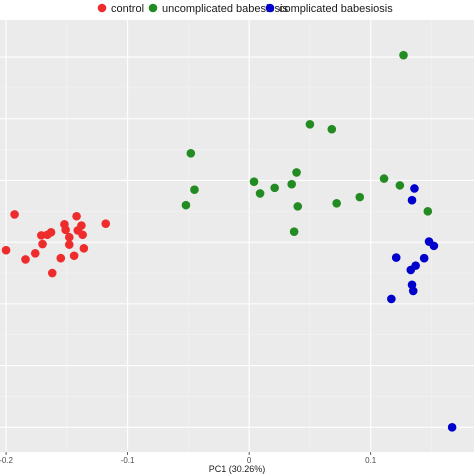  I want to click on x-tick-label: 0, so click(249, 460).